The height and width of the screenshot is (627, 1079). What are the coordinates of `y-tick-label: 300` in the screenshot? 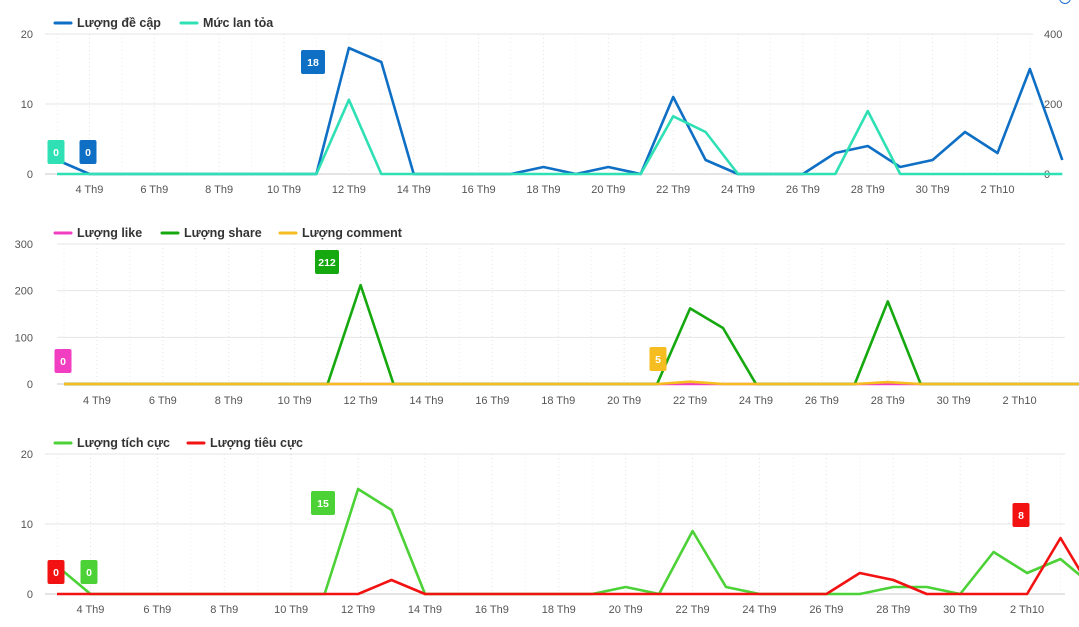 It's located at (24, 245).